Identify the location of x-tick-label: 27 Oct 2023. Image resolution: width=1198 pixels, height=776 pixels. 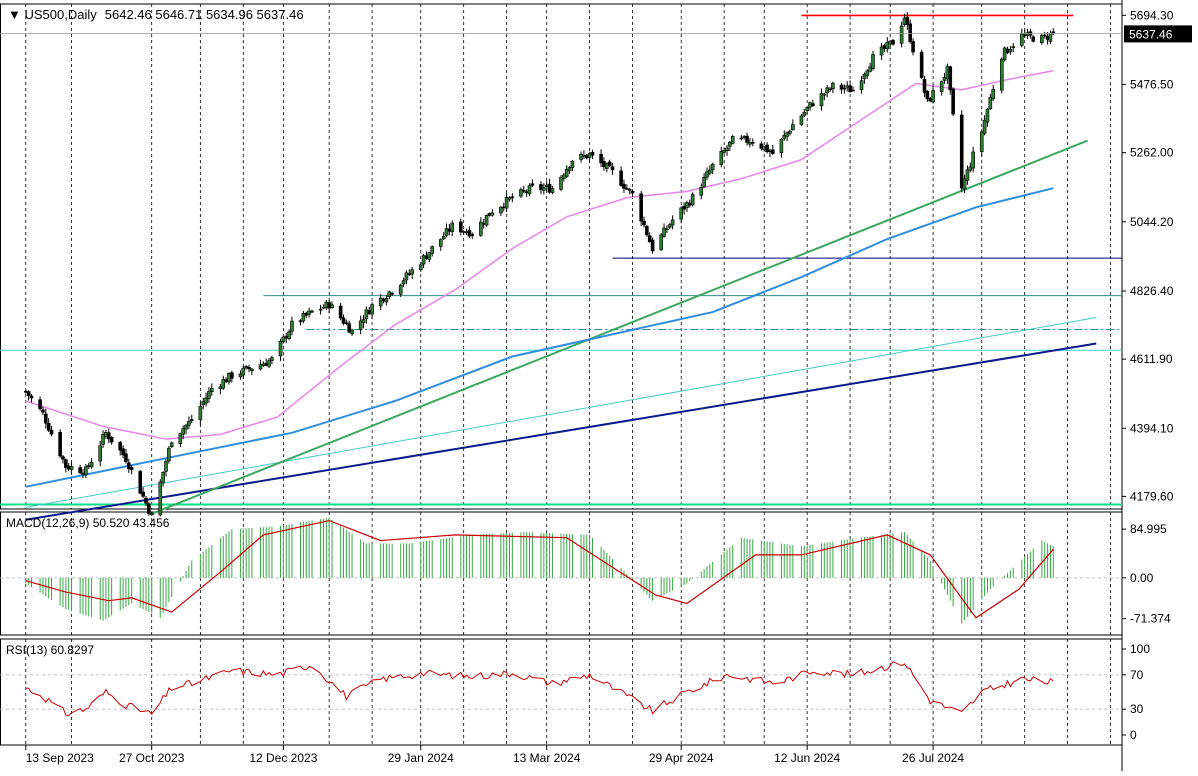
(152, 758).